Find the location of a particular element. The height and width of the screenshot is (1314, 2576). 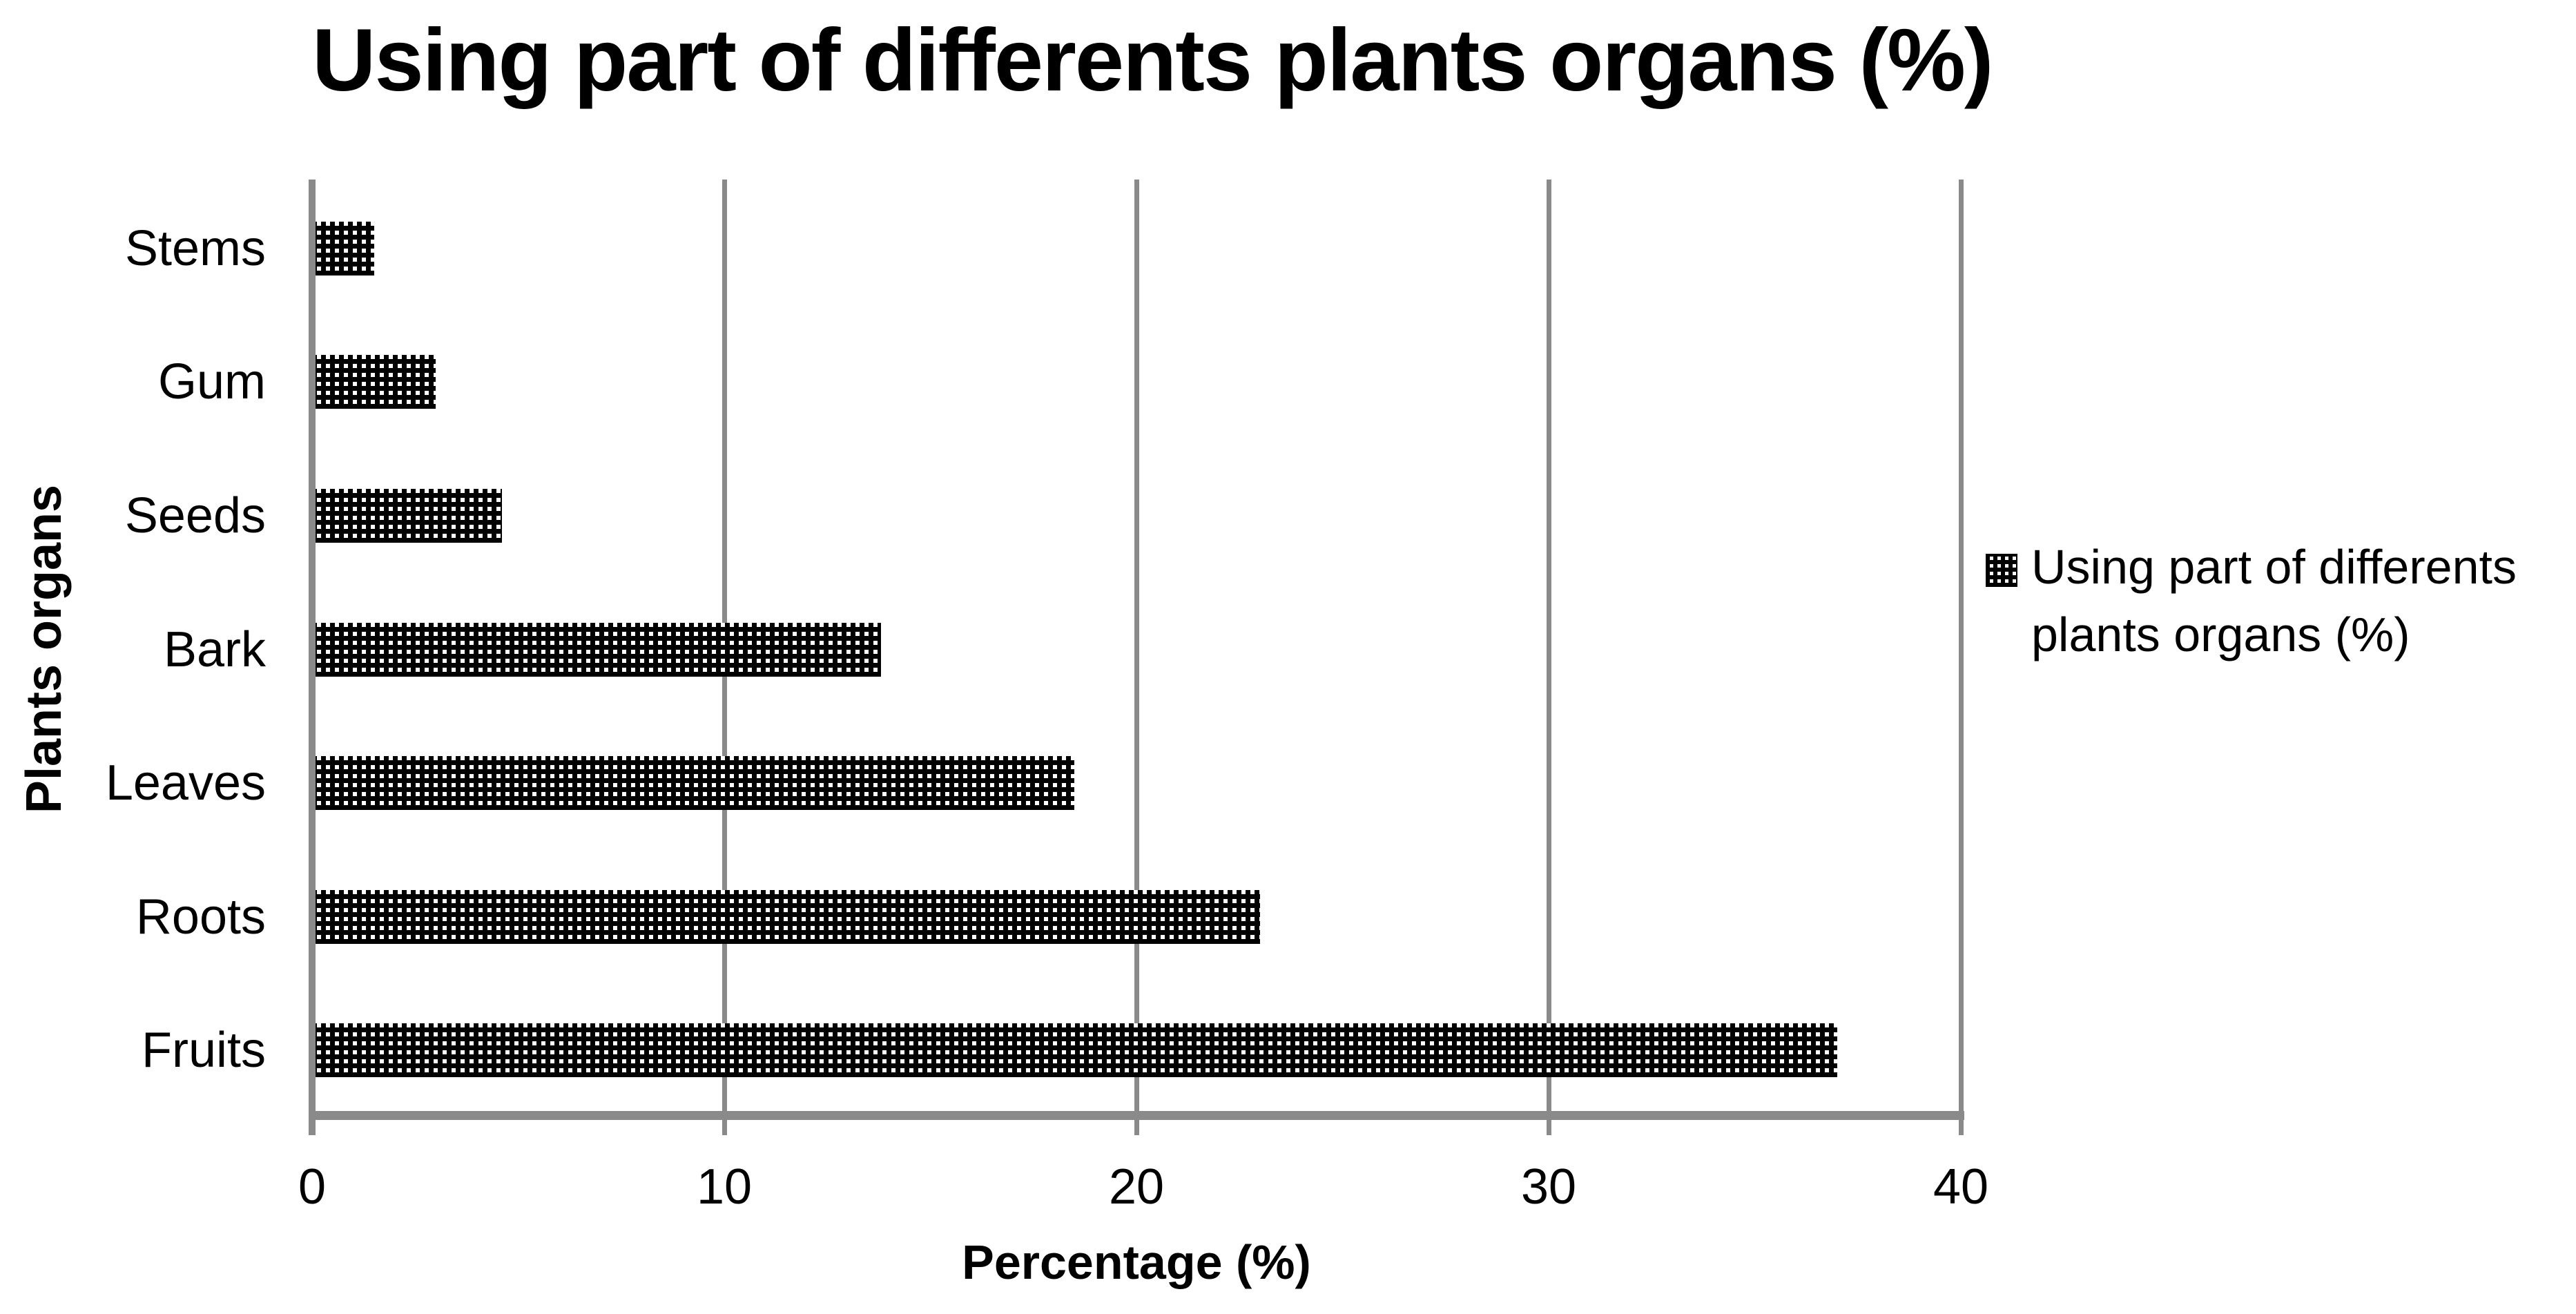

legend-pattern-swatch is located at coordinates (2002, 570).